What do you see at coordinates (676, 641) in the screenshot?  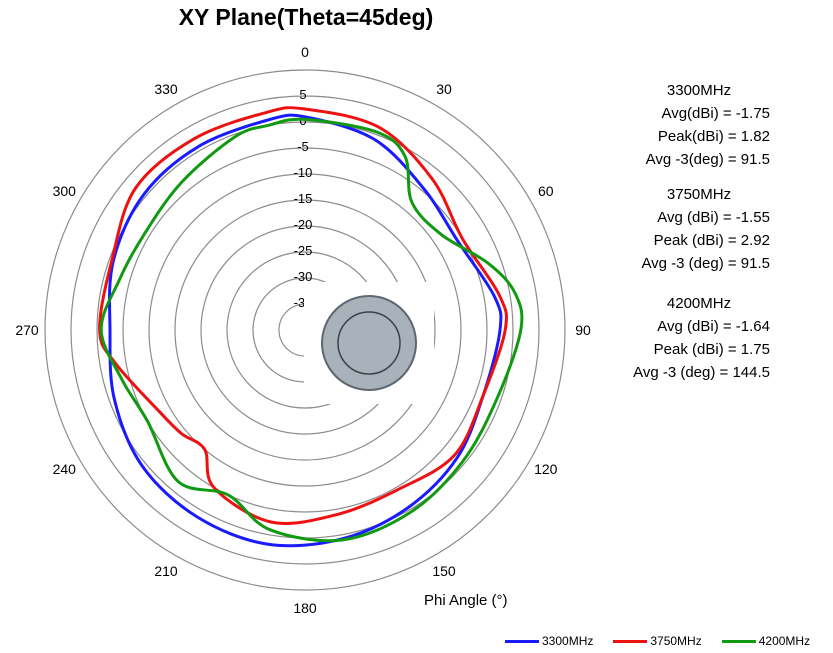 I see `legend-label: 3750MHz` at bounding box center [676, 641].